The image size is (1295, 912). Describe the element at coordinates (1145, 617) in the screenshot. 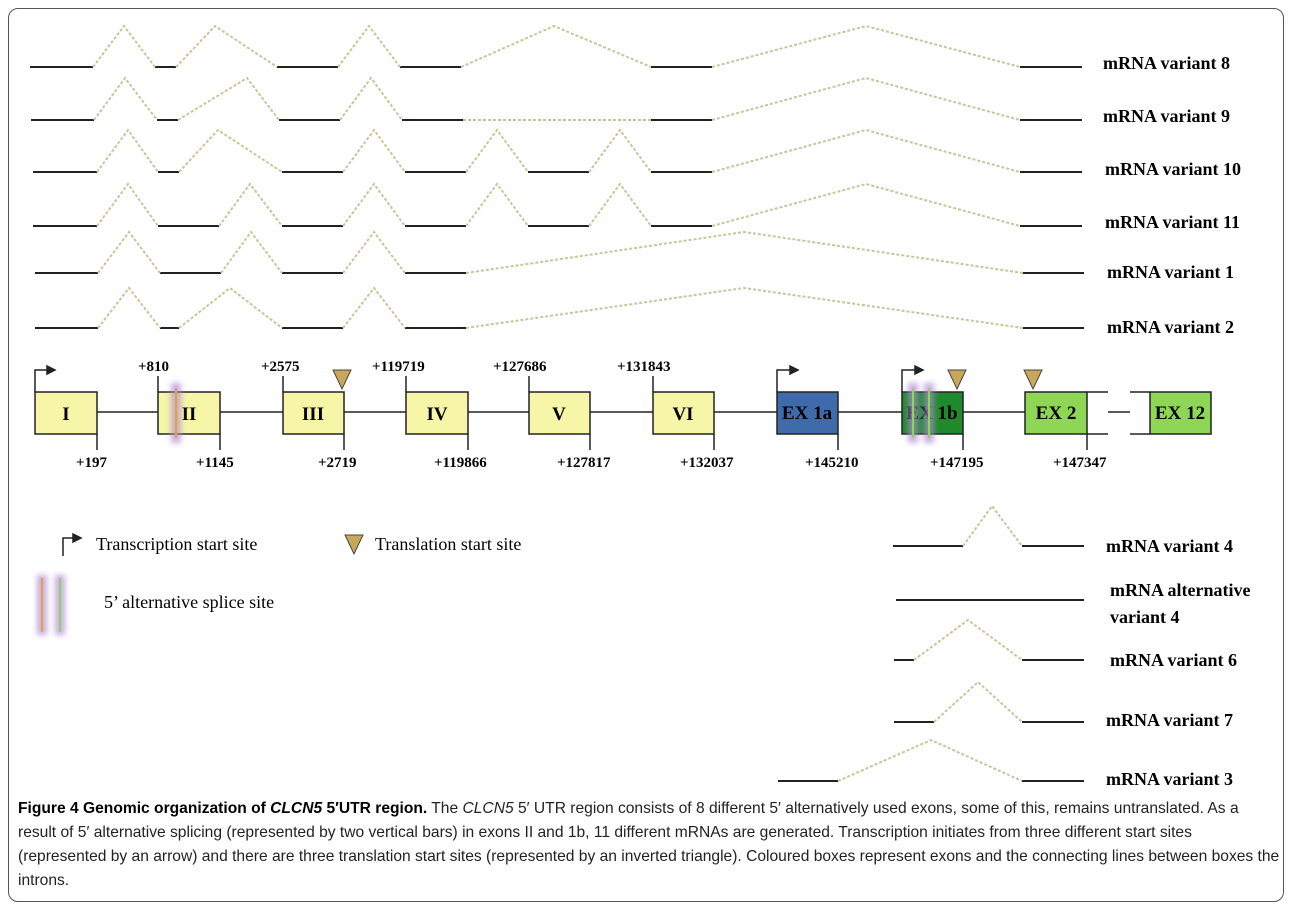

I see `variant-label: variant 4` at that location.